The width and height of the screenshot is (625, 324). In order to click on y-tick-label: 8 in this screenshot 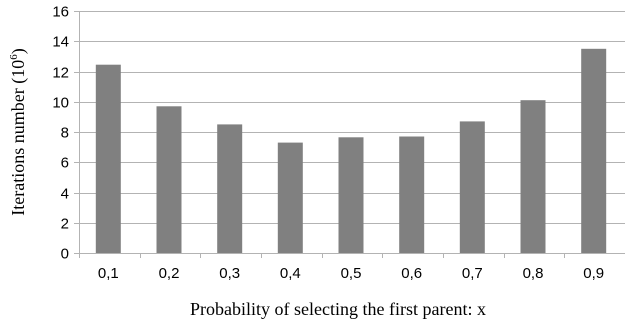, I will do `click(65, 133)`.